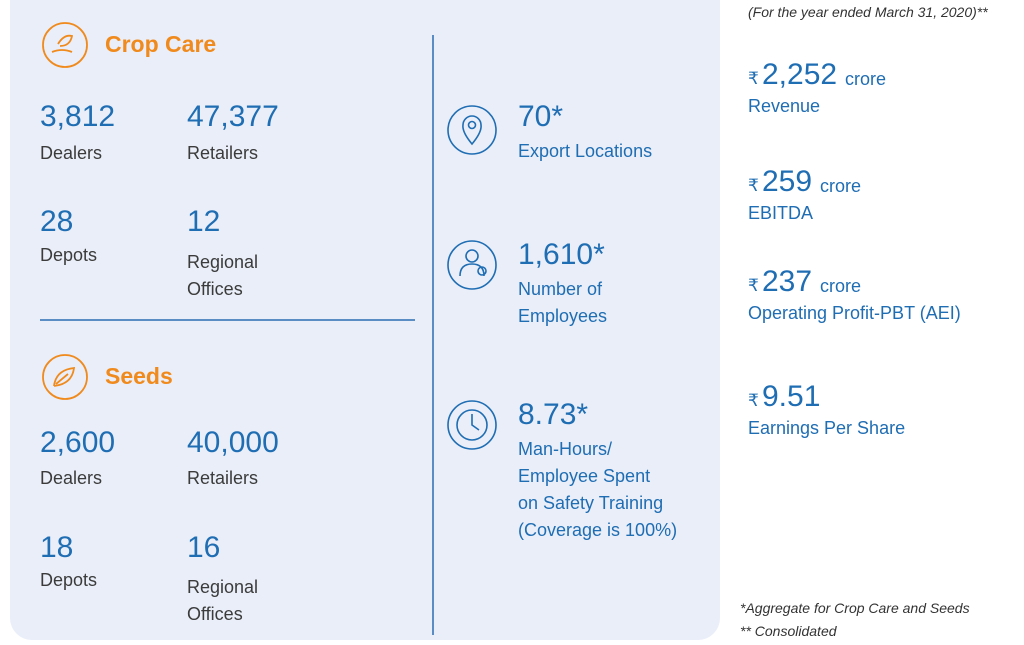 The height and width of the screenshot is (645, 1024). Describe the element at coordinates (65, 377) in the screenshot. I see `seeds-icon` at that location.